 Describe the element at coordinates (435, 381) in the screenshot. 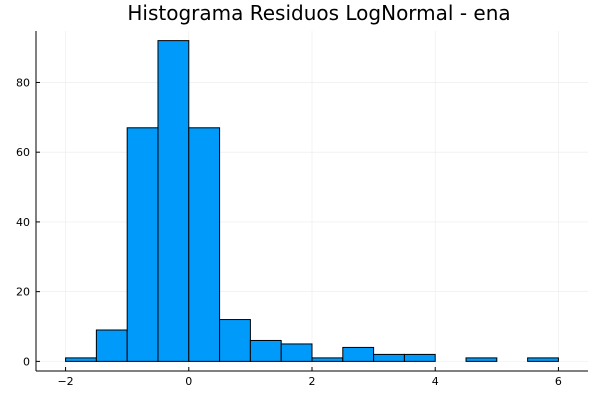

I see `x-tick-label: 4` at that location.